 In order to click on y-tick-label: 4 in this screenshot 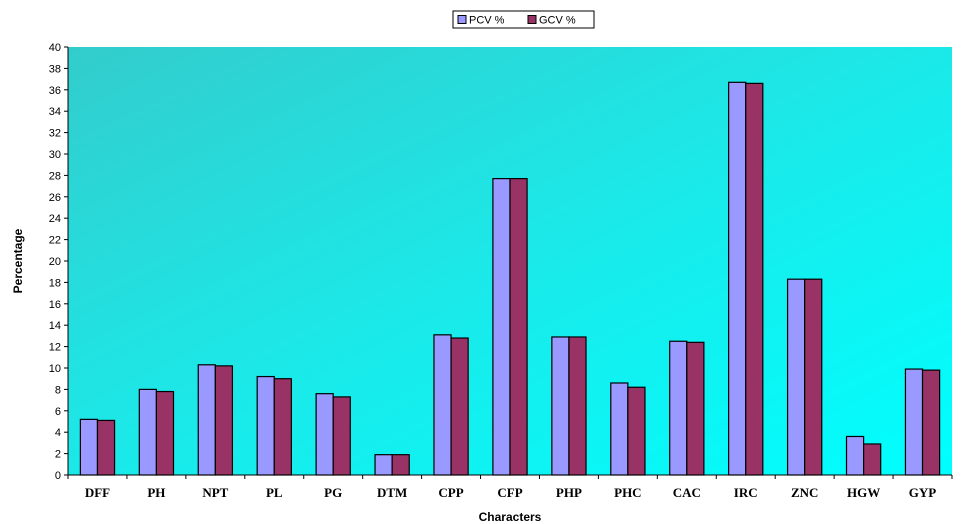, I will do `click(58, 433)`.